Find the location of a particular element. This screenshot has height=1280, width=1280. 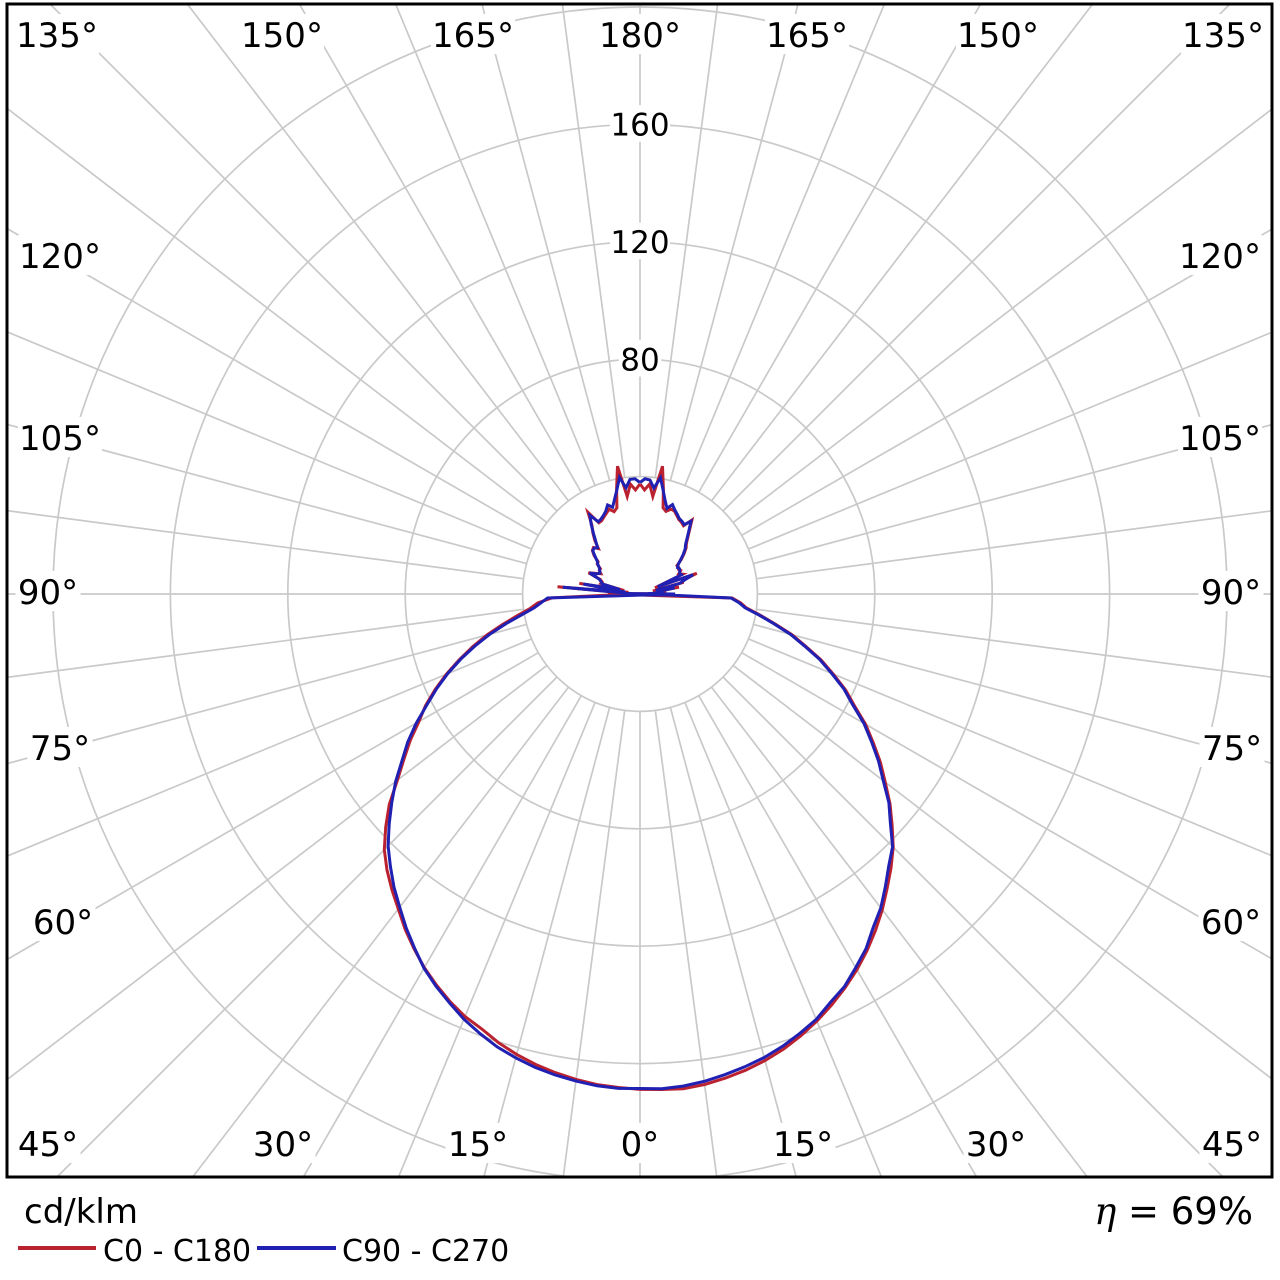

angle-label-right: 105° is located at coordinates (1220, 439).